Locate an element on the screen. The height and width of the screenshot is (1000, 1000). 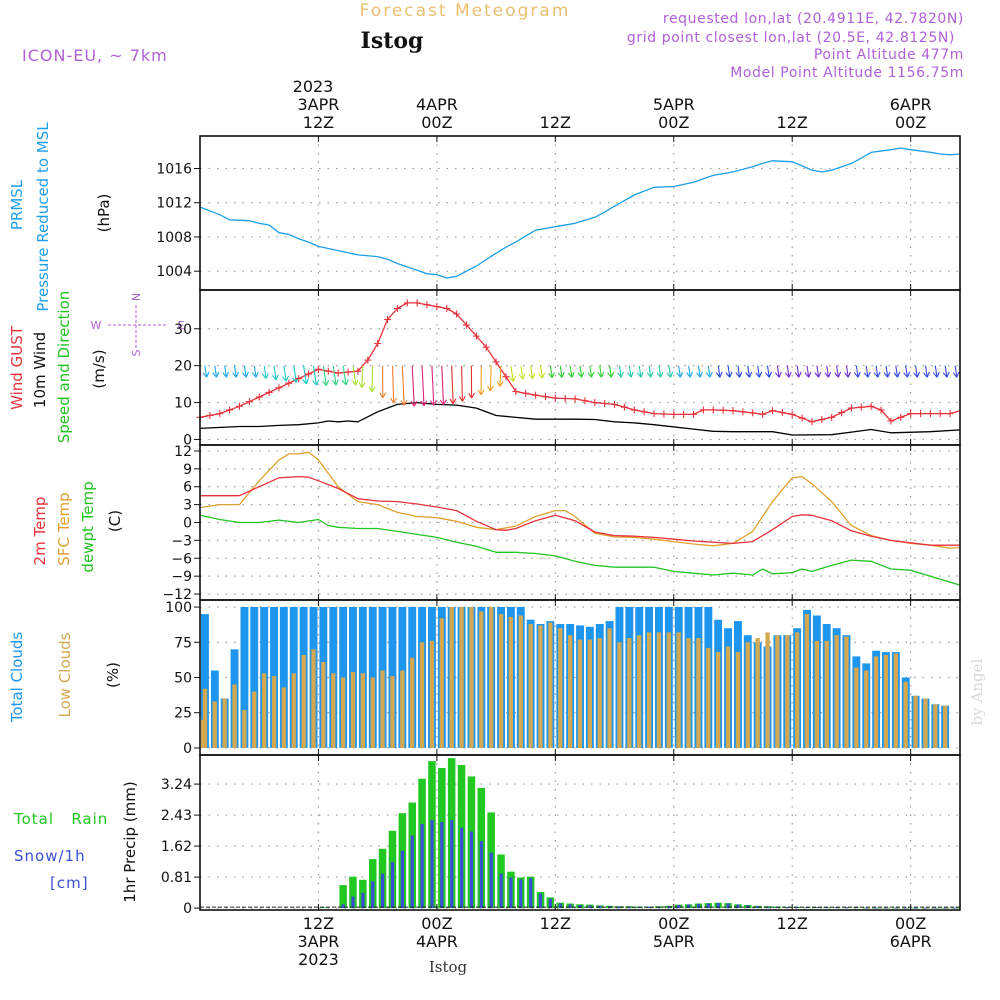
top-year-label: 2023 is located at coordinates (313, 86).